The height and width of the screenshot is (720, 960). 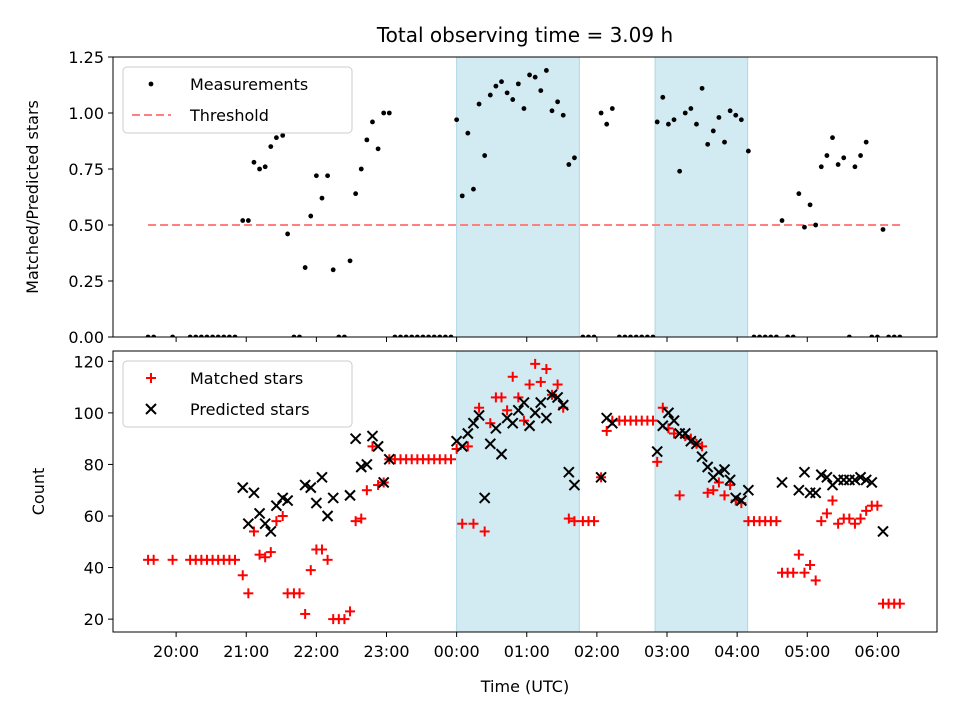 What do you see at coordinates (386, 651) in the screenshot?
I see `x-tick-label: 23:00` at bounding box center [386, 651].